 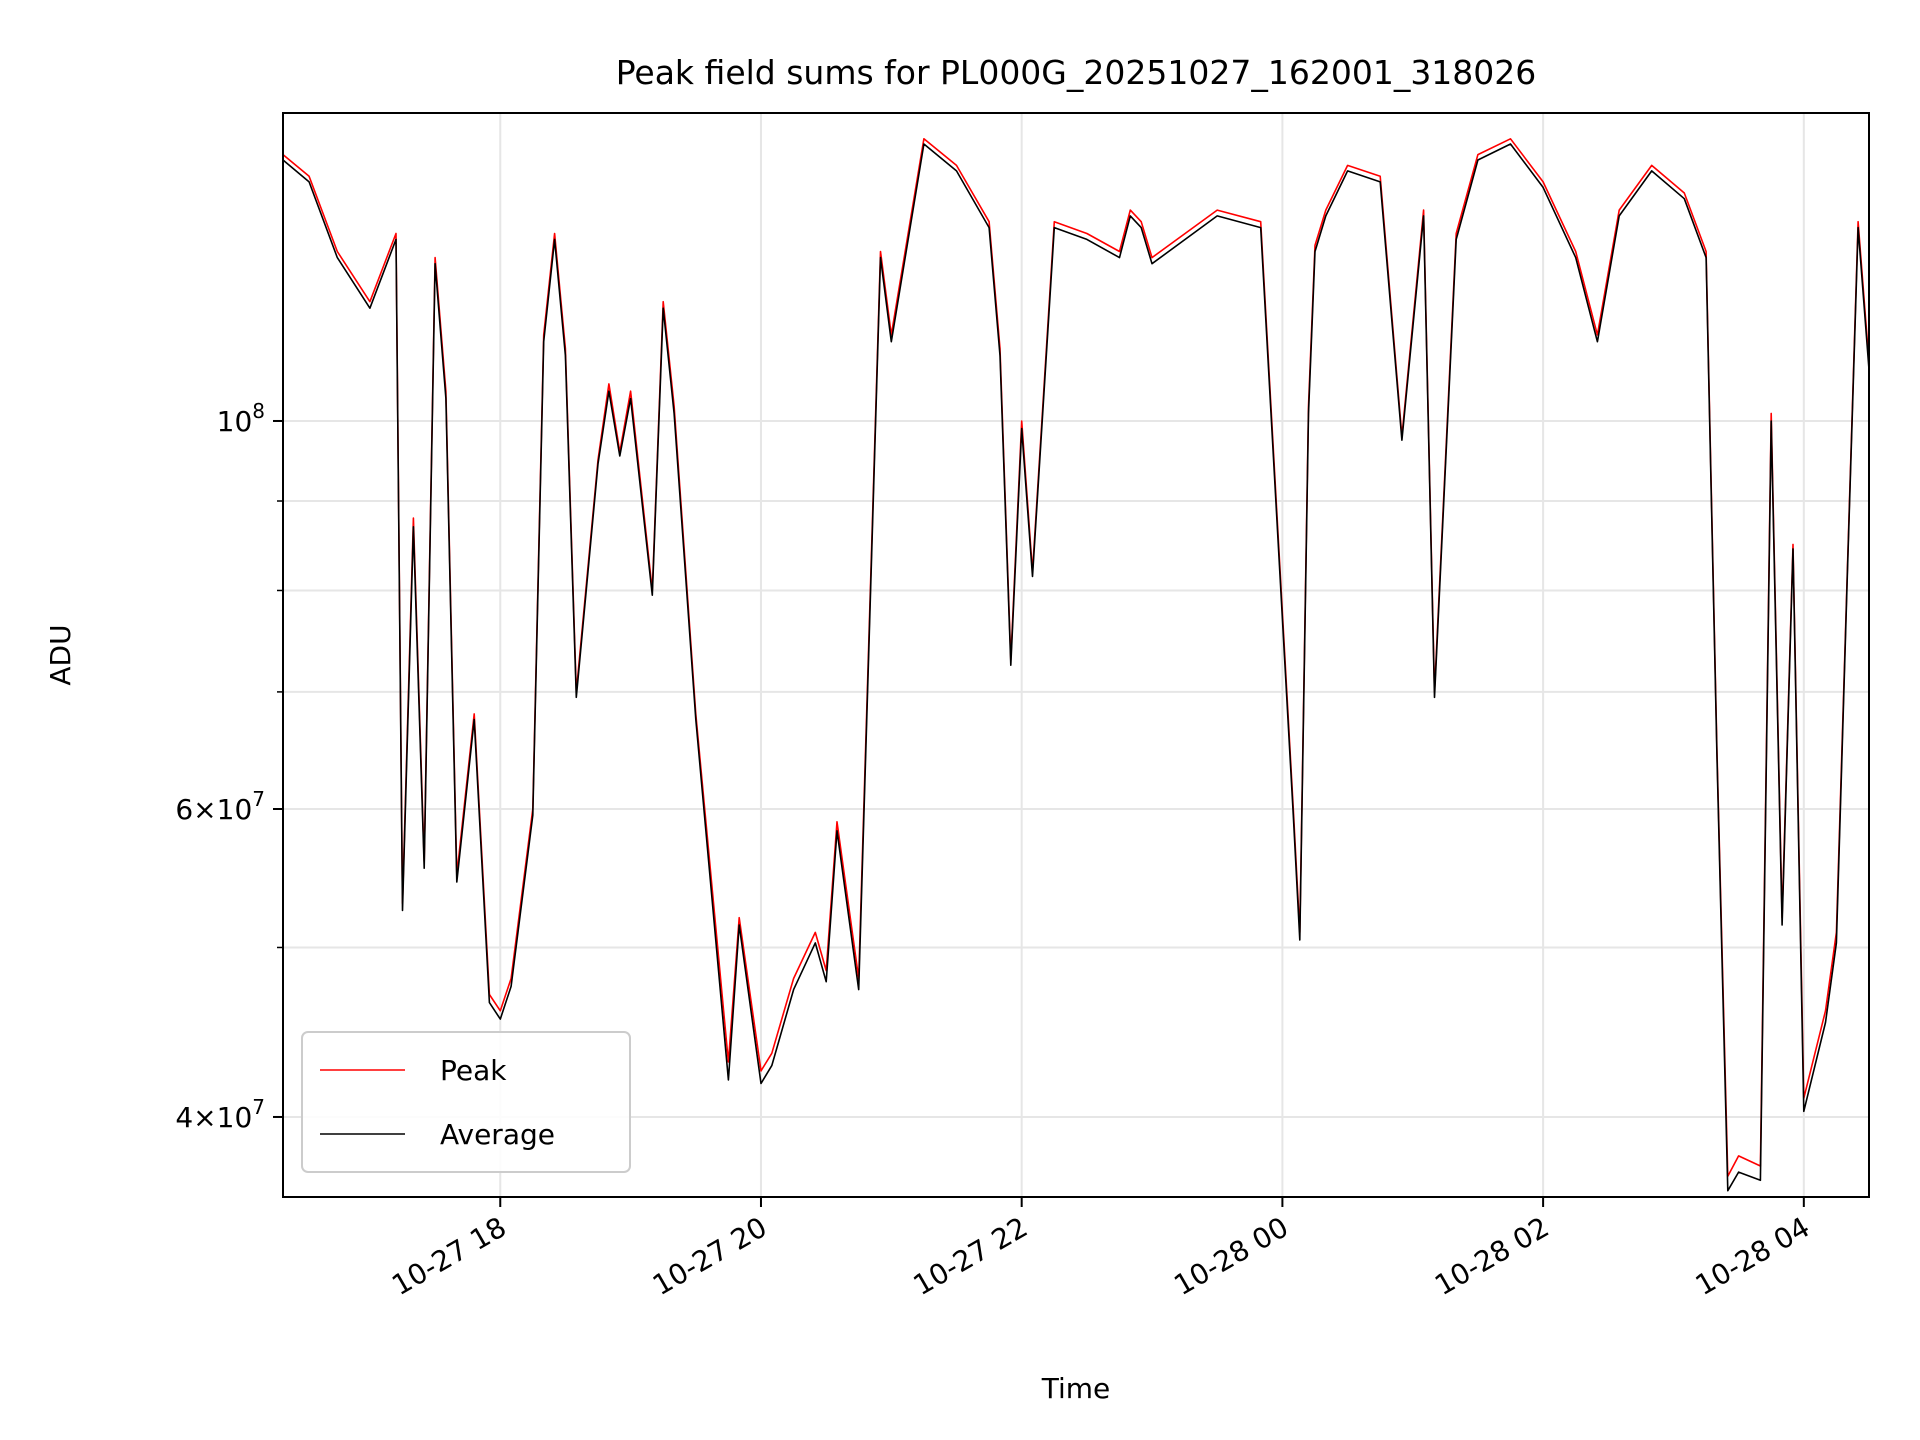 What do you see at coordinates (220, 1114) in the screenshot?
I see `y-tick-label: 4×107` at bounding box center [220, 1114].